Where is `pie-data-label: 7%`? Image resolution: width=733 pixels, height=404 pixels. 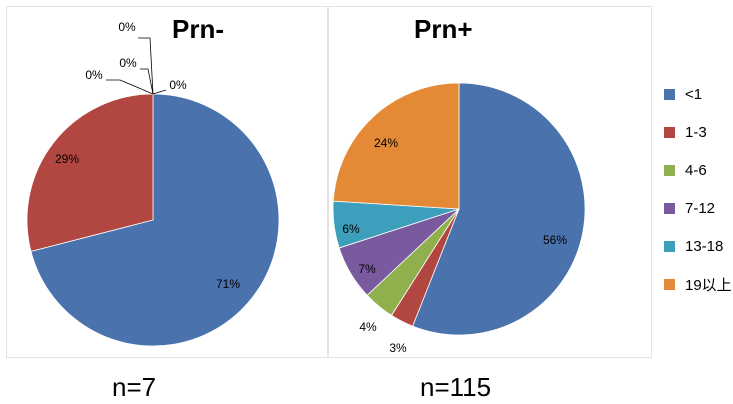
pie-data-label: 7% is located at coordinates (367, 269).